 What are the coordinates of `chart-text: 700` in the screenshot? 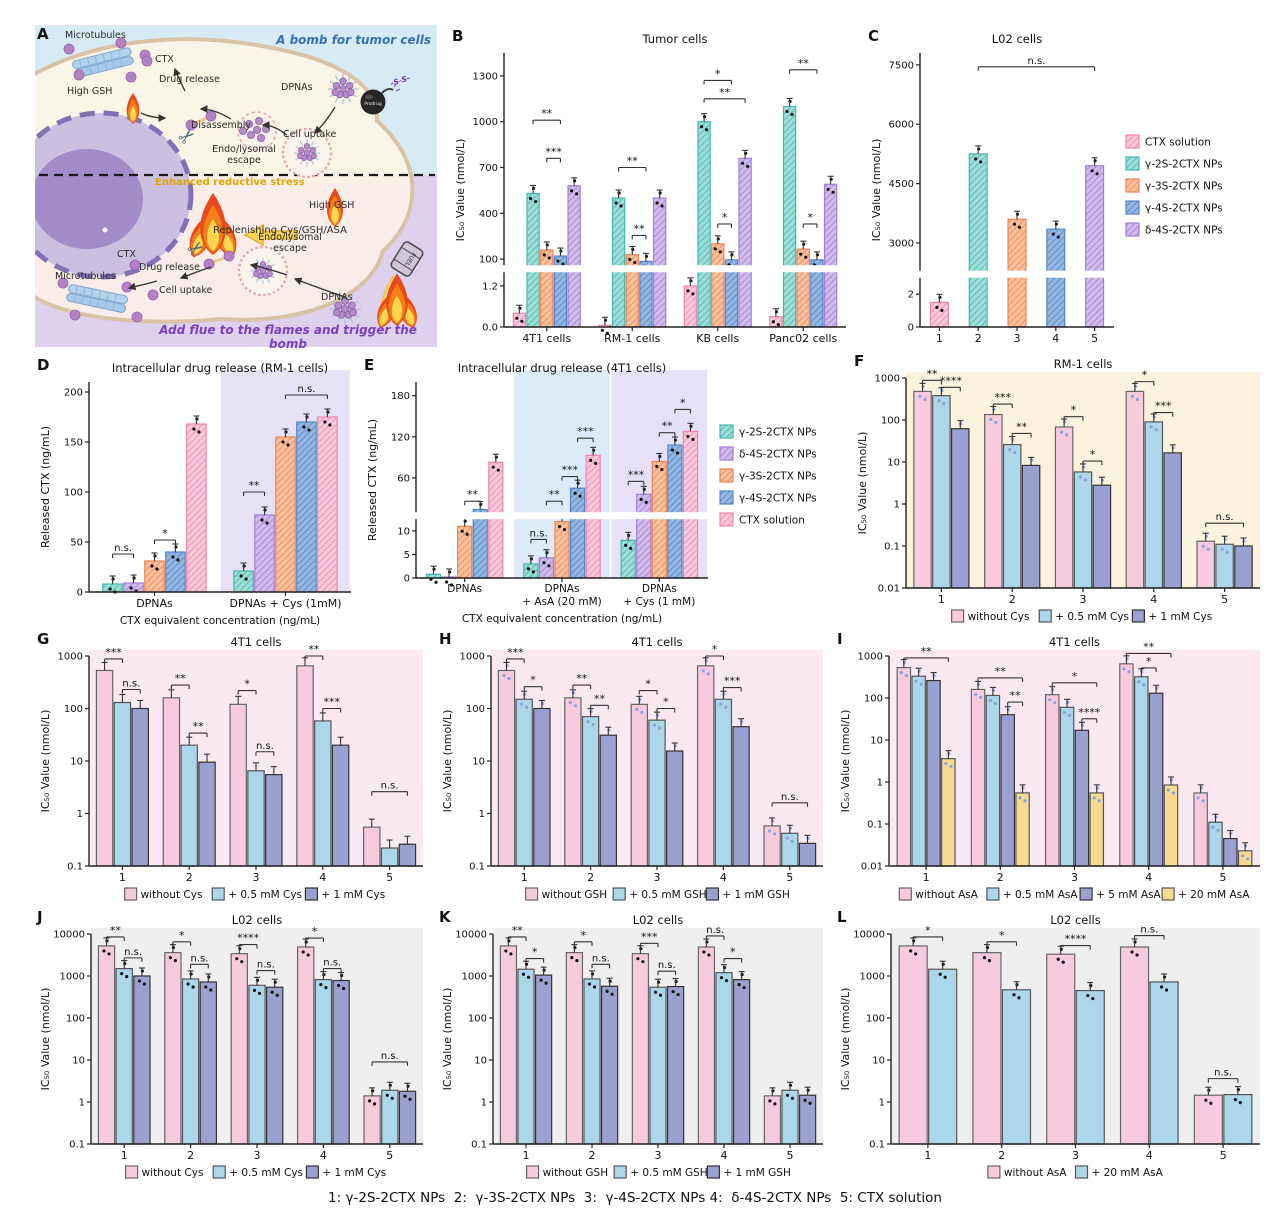 It's located at (488, 168).